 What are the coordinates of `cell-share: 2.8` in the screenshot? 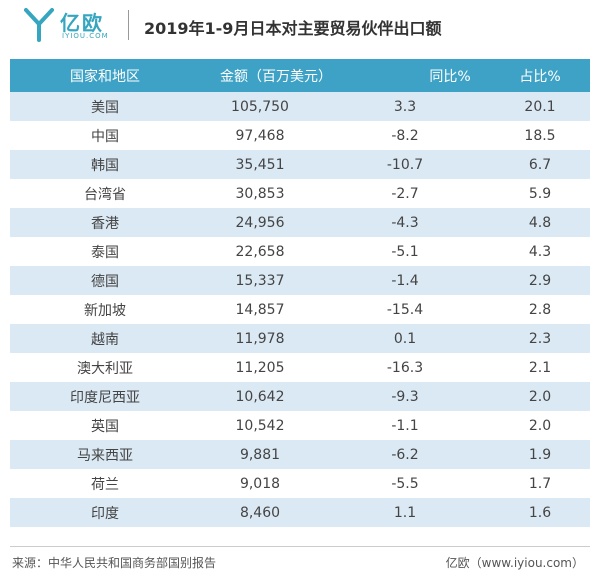 It's located at (540, 309).